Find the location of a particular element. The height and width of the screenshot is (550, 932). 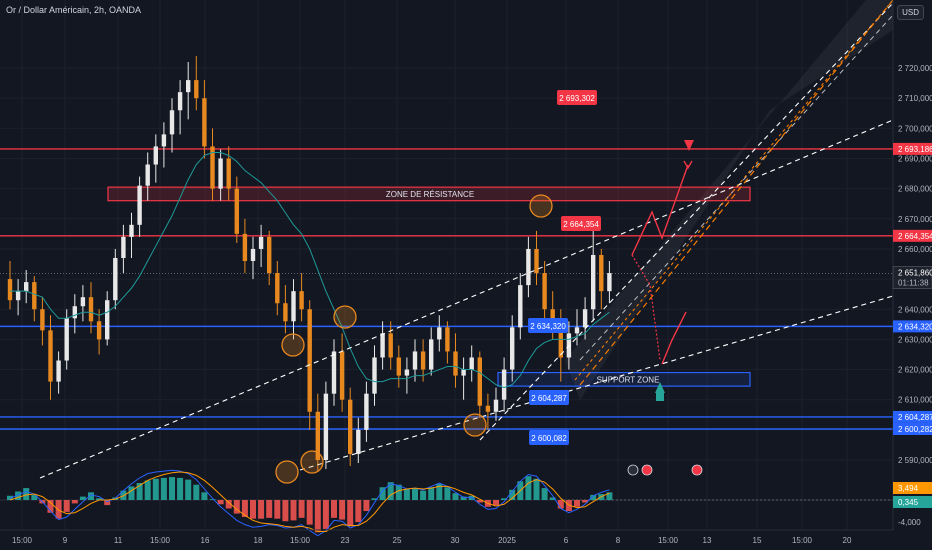

flag-icon is located at coordinates (647, 470).